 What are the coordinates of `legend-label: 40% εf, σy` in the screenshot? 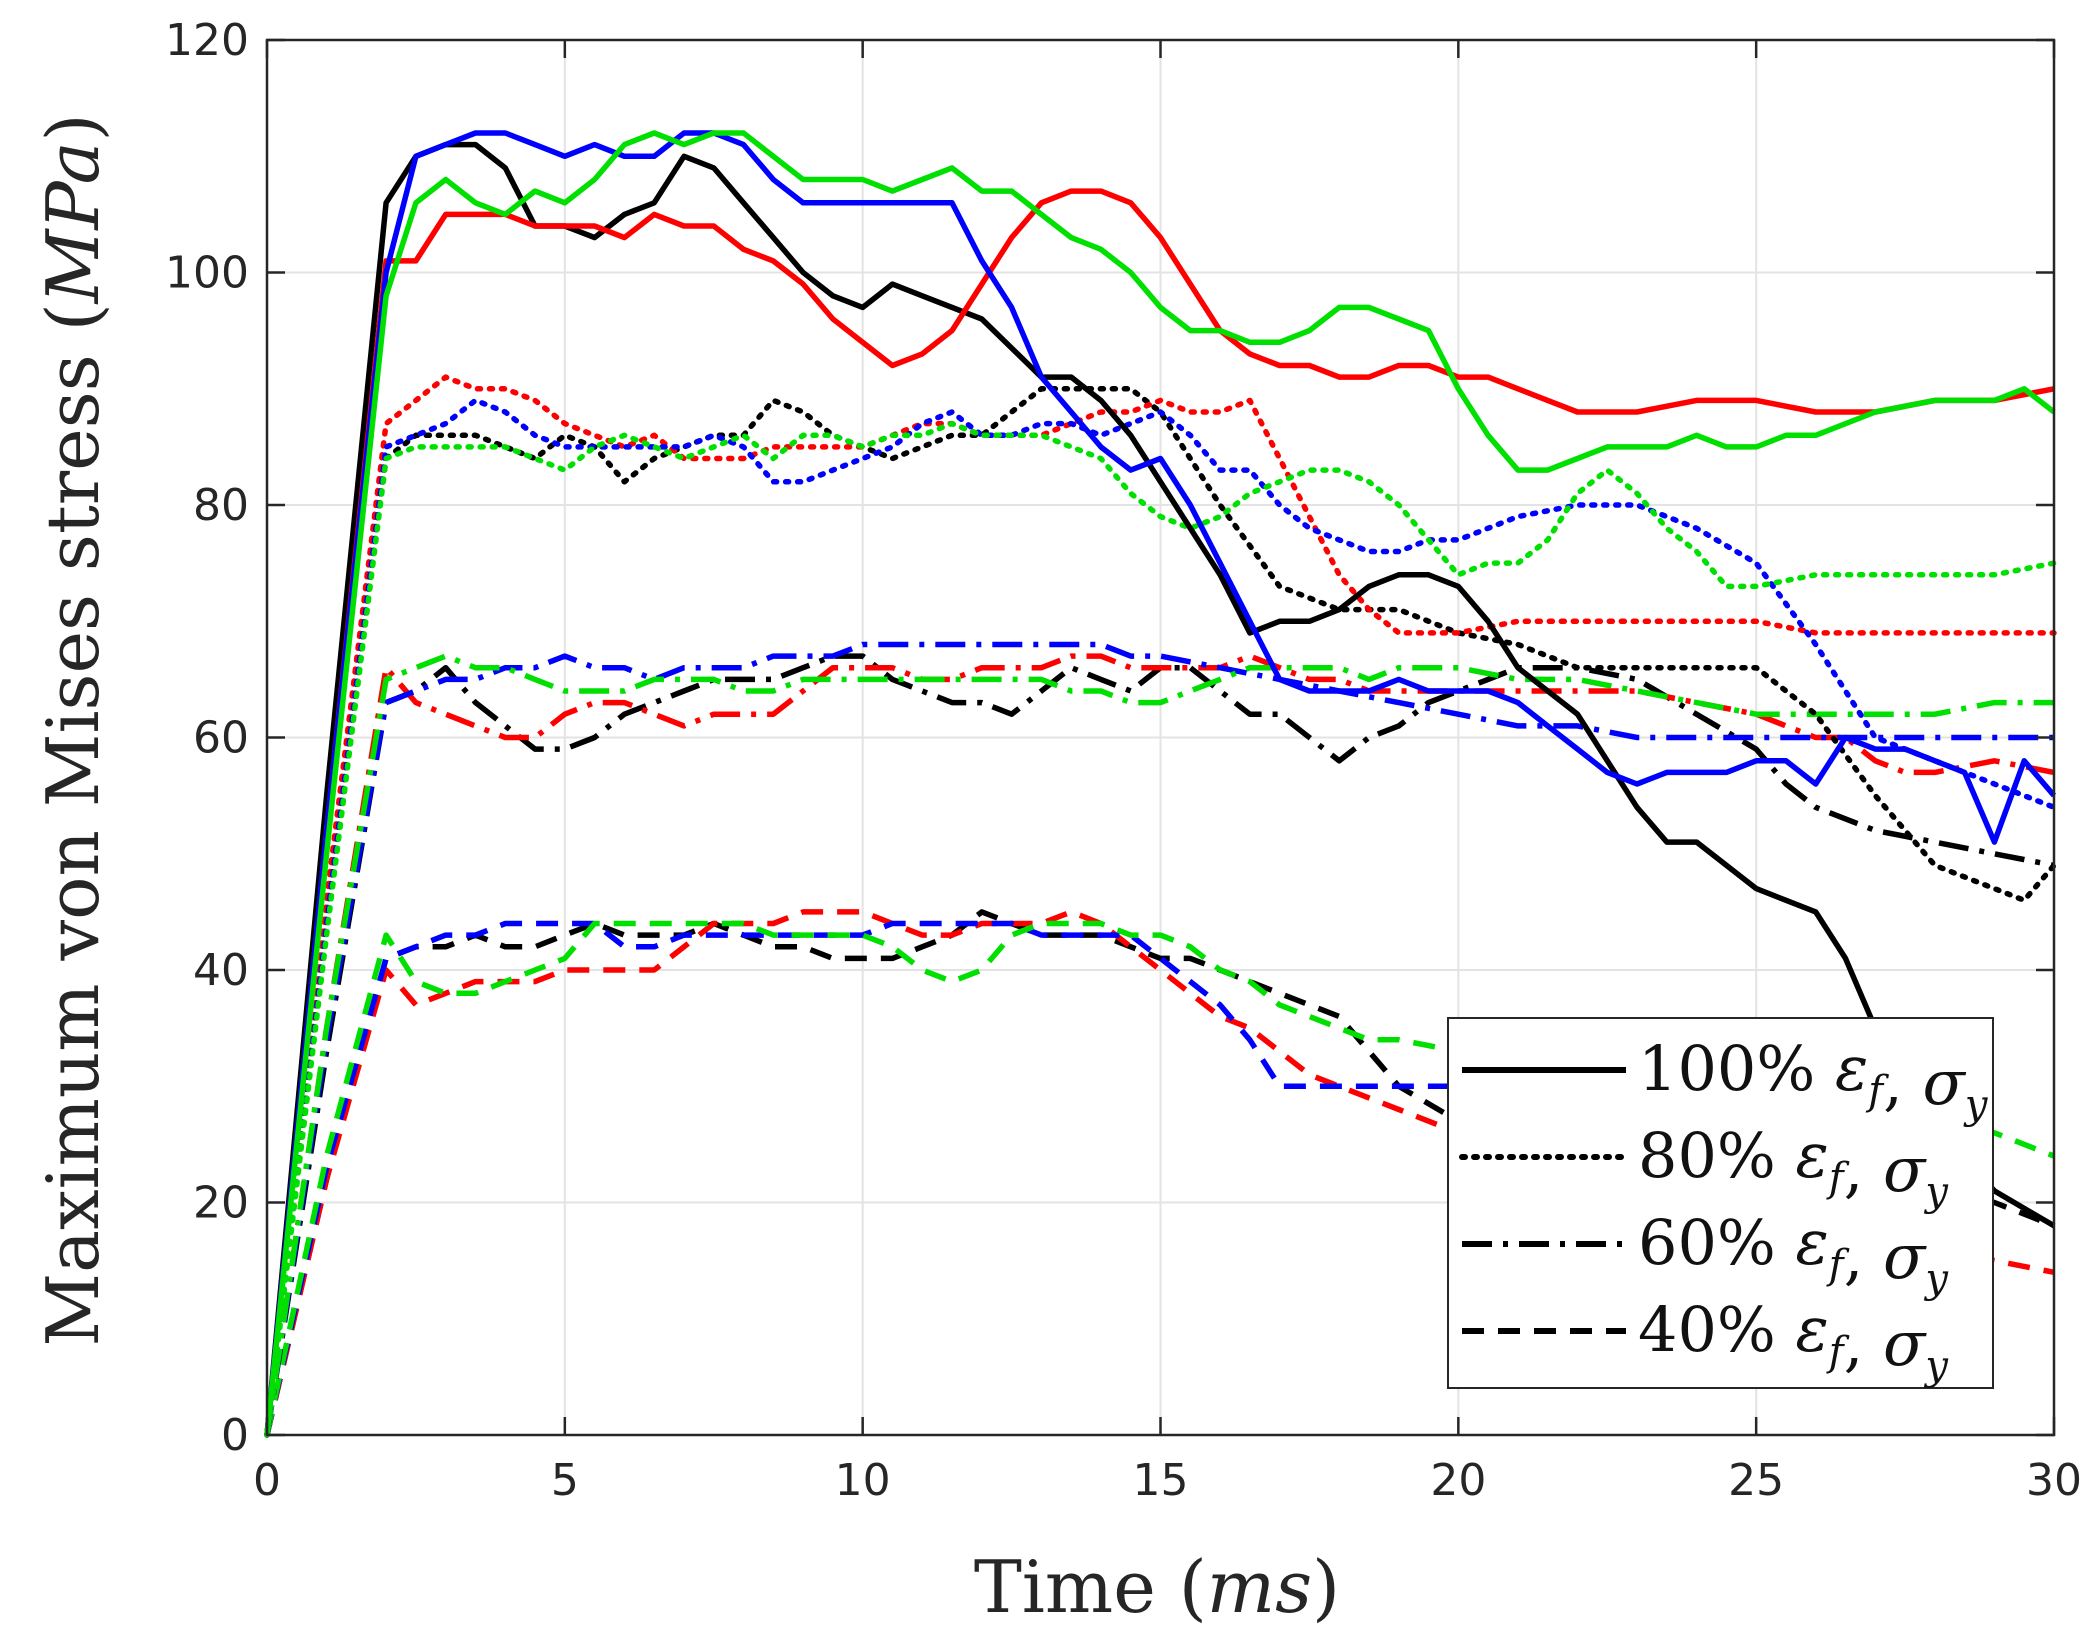 It's located at (1793, 1341).